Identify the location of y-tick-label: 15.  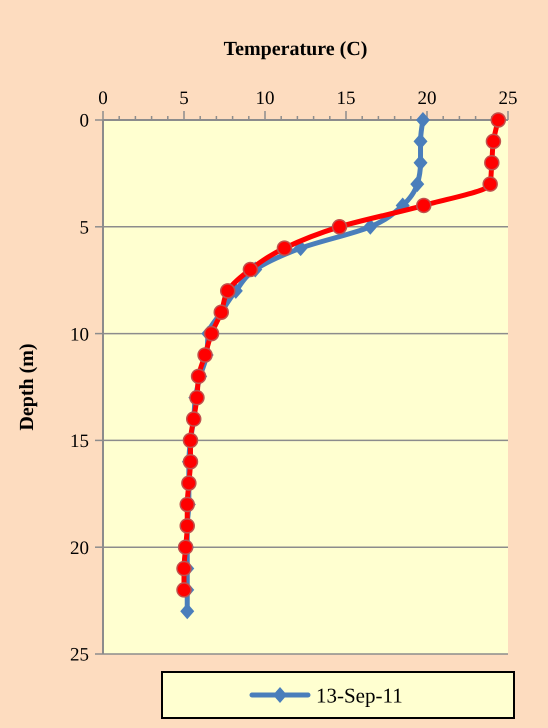
(79, 441).